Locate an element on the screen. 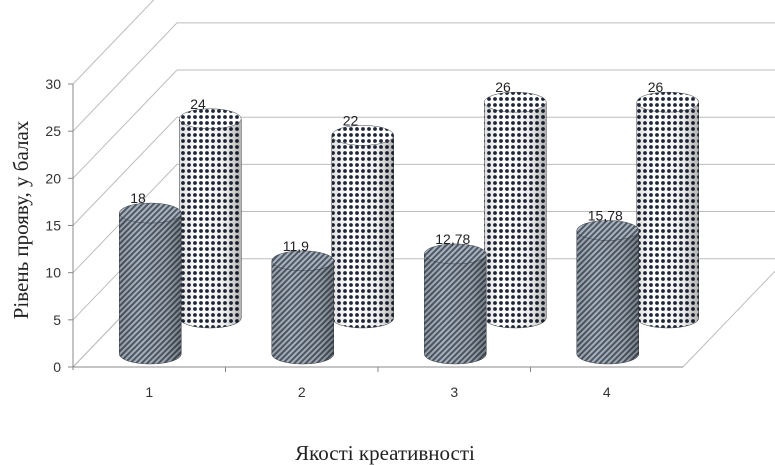  x-tick-label: 3 is located at coordinates (454, 392).